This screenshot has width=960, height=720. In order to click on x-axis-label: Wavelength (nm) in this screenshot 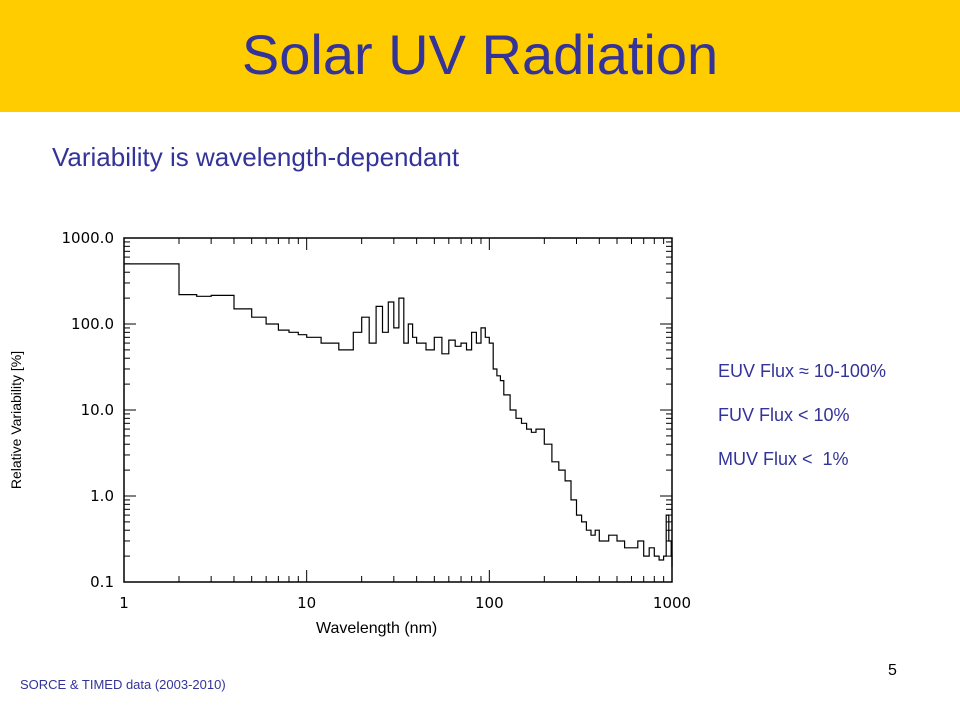, I will do `click(377, 628)`.